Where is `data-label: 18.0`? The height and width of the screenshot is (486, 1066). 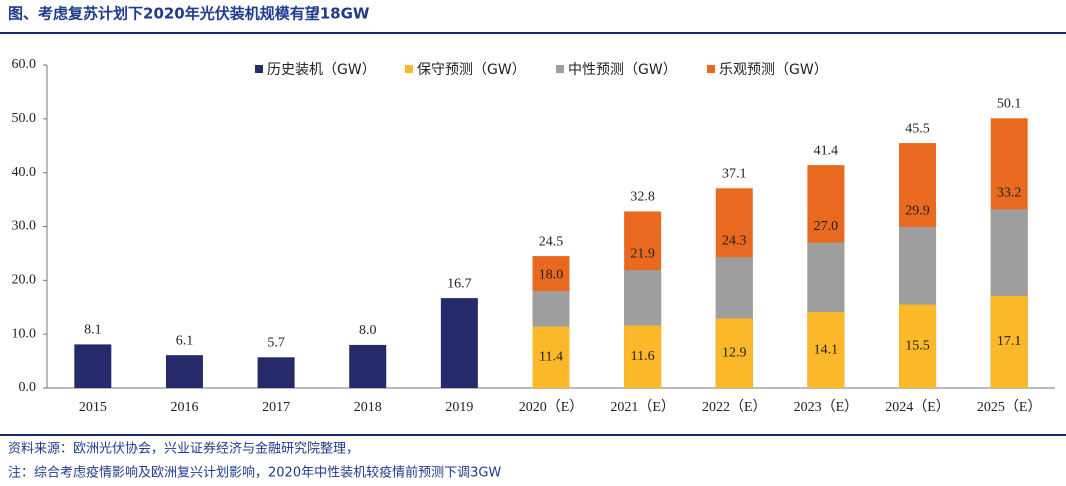 data-label: 18.0 is located at coordinates (551, 274).